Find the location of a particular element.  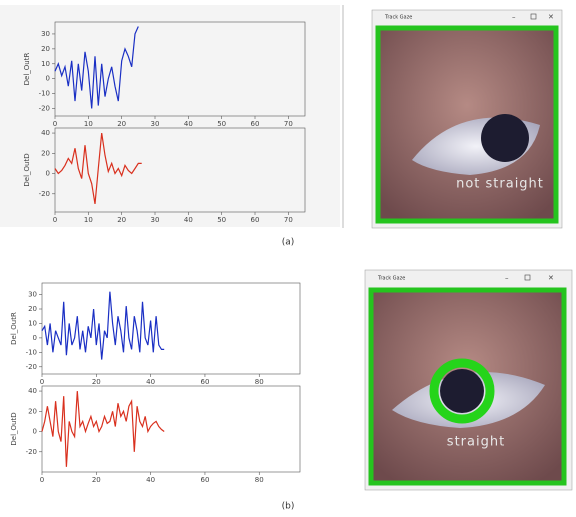

caption: (a) is located at coordinates (288, 243).